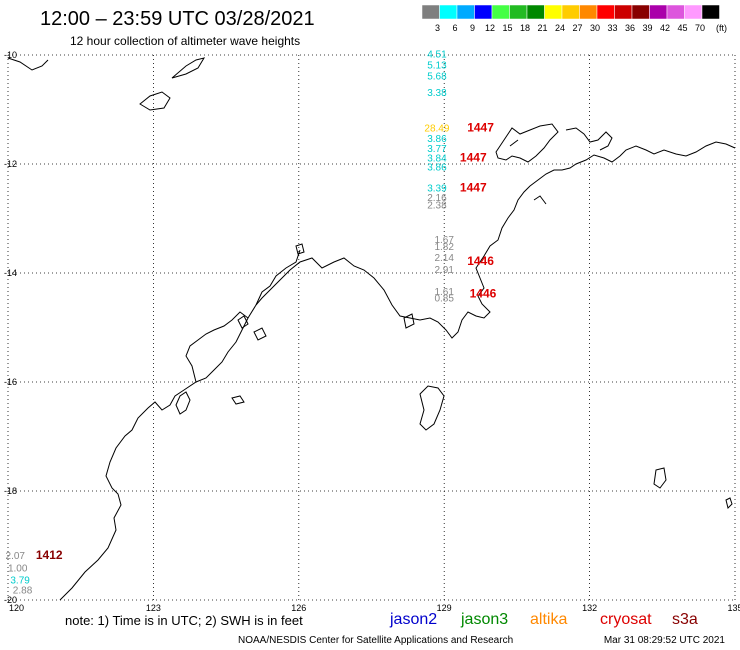 This screenshot has height=650, width=740. Describe the element at coordinates (626, 619) in the screenshot. I see `satellite-cryosat: cryosat` at that location.